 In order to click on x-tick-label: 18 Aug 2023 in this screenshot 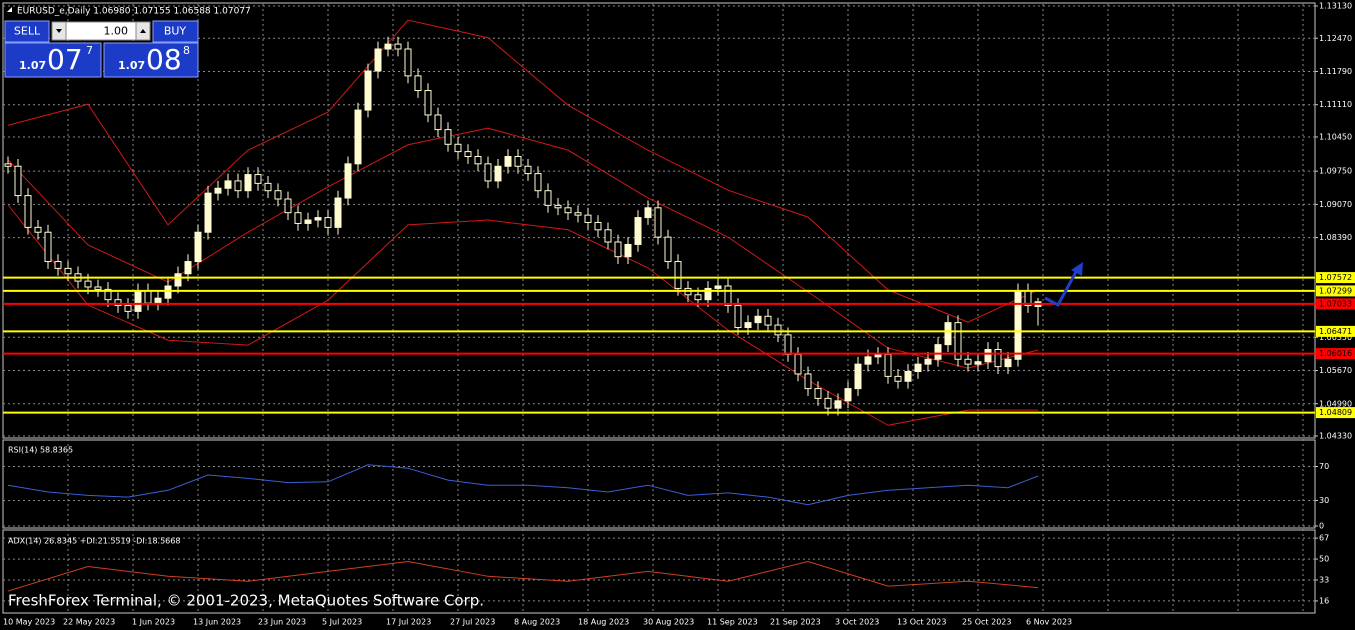, I will do `click(603, 622)`.